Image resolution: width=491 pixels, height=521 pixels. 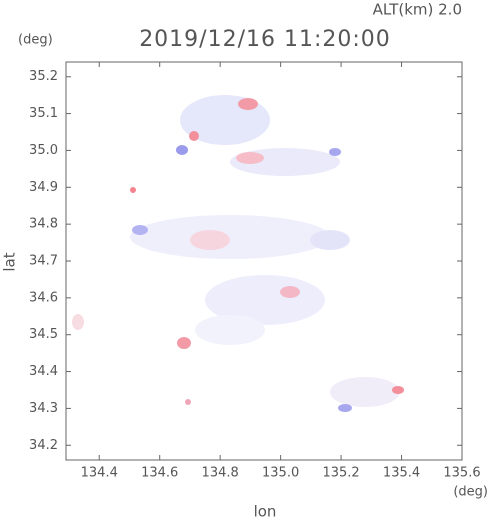 I want to click on x-axis-label: lon, so click(x=265, y=512).